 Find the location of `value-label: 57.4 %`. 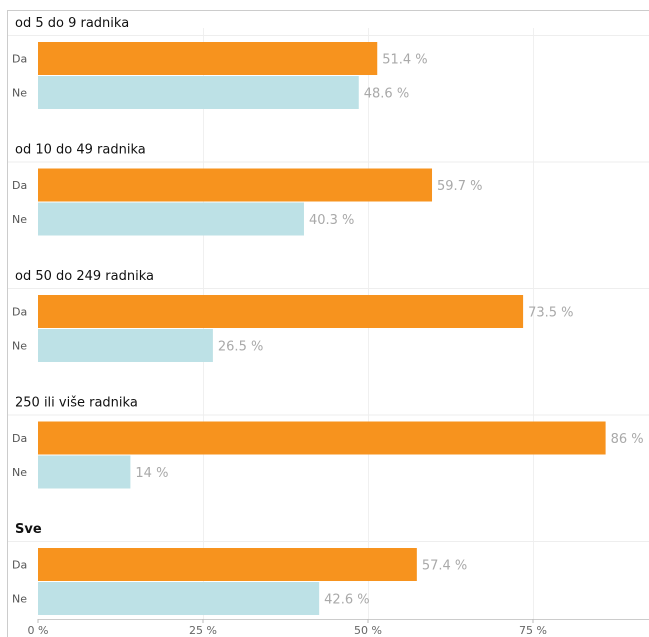

value-label: 57.4 % is located at coordinates (444, 566).